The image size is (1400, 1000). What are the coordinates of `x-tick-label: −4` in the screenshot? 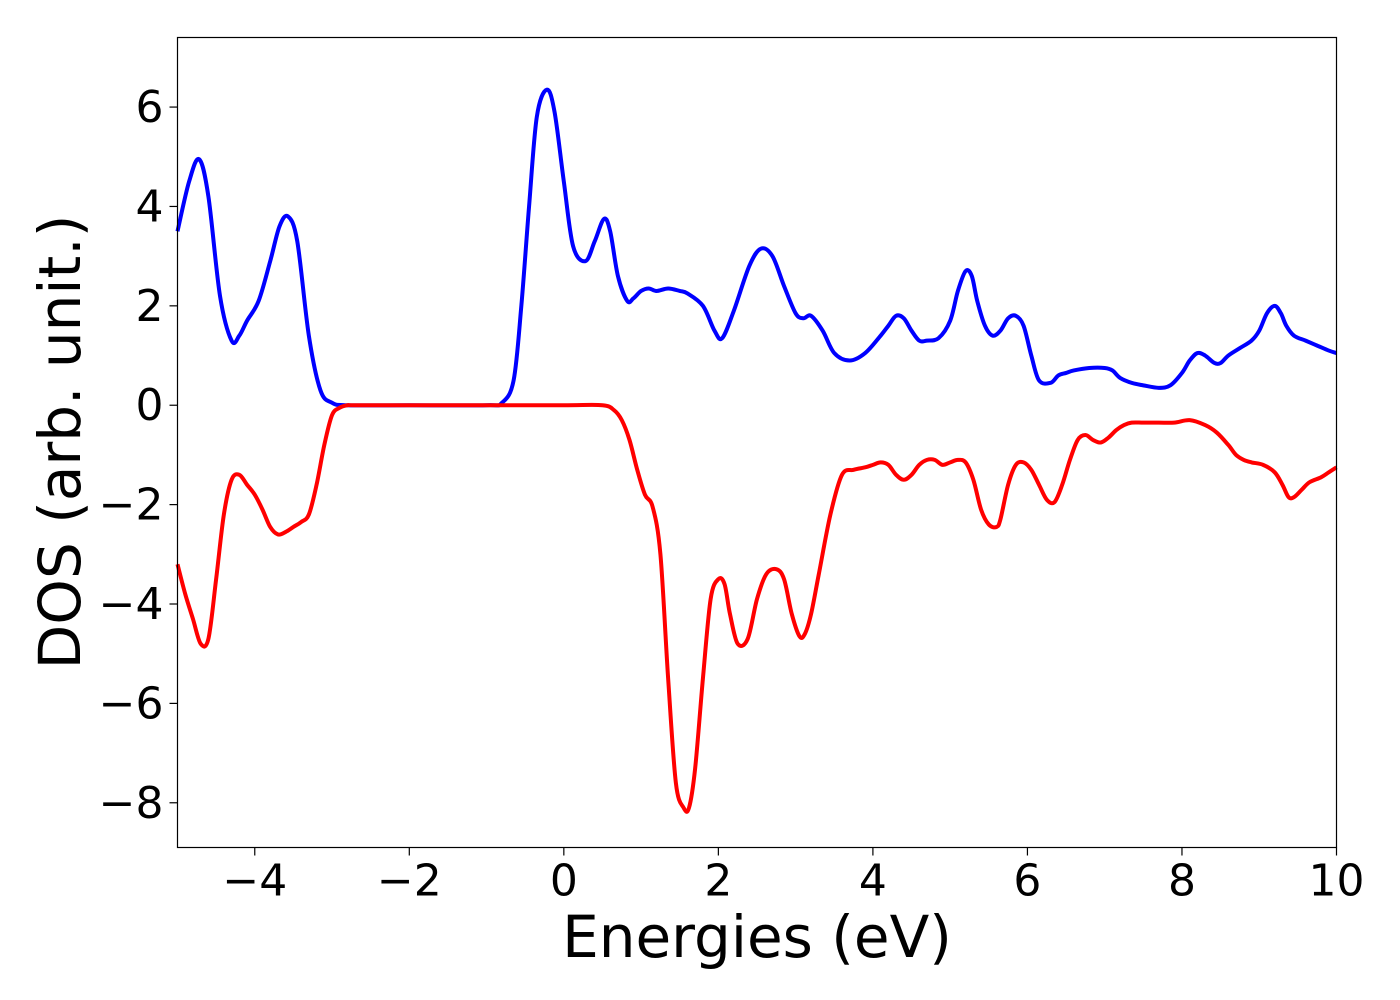 It's located at (254, 881).